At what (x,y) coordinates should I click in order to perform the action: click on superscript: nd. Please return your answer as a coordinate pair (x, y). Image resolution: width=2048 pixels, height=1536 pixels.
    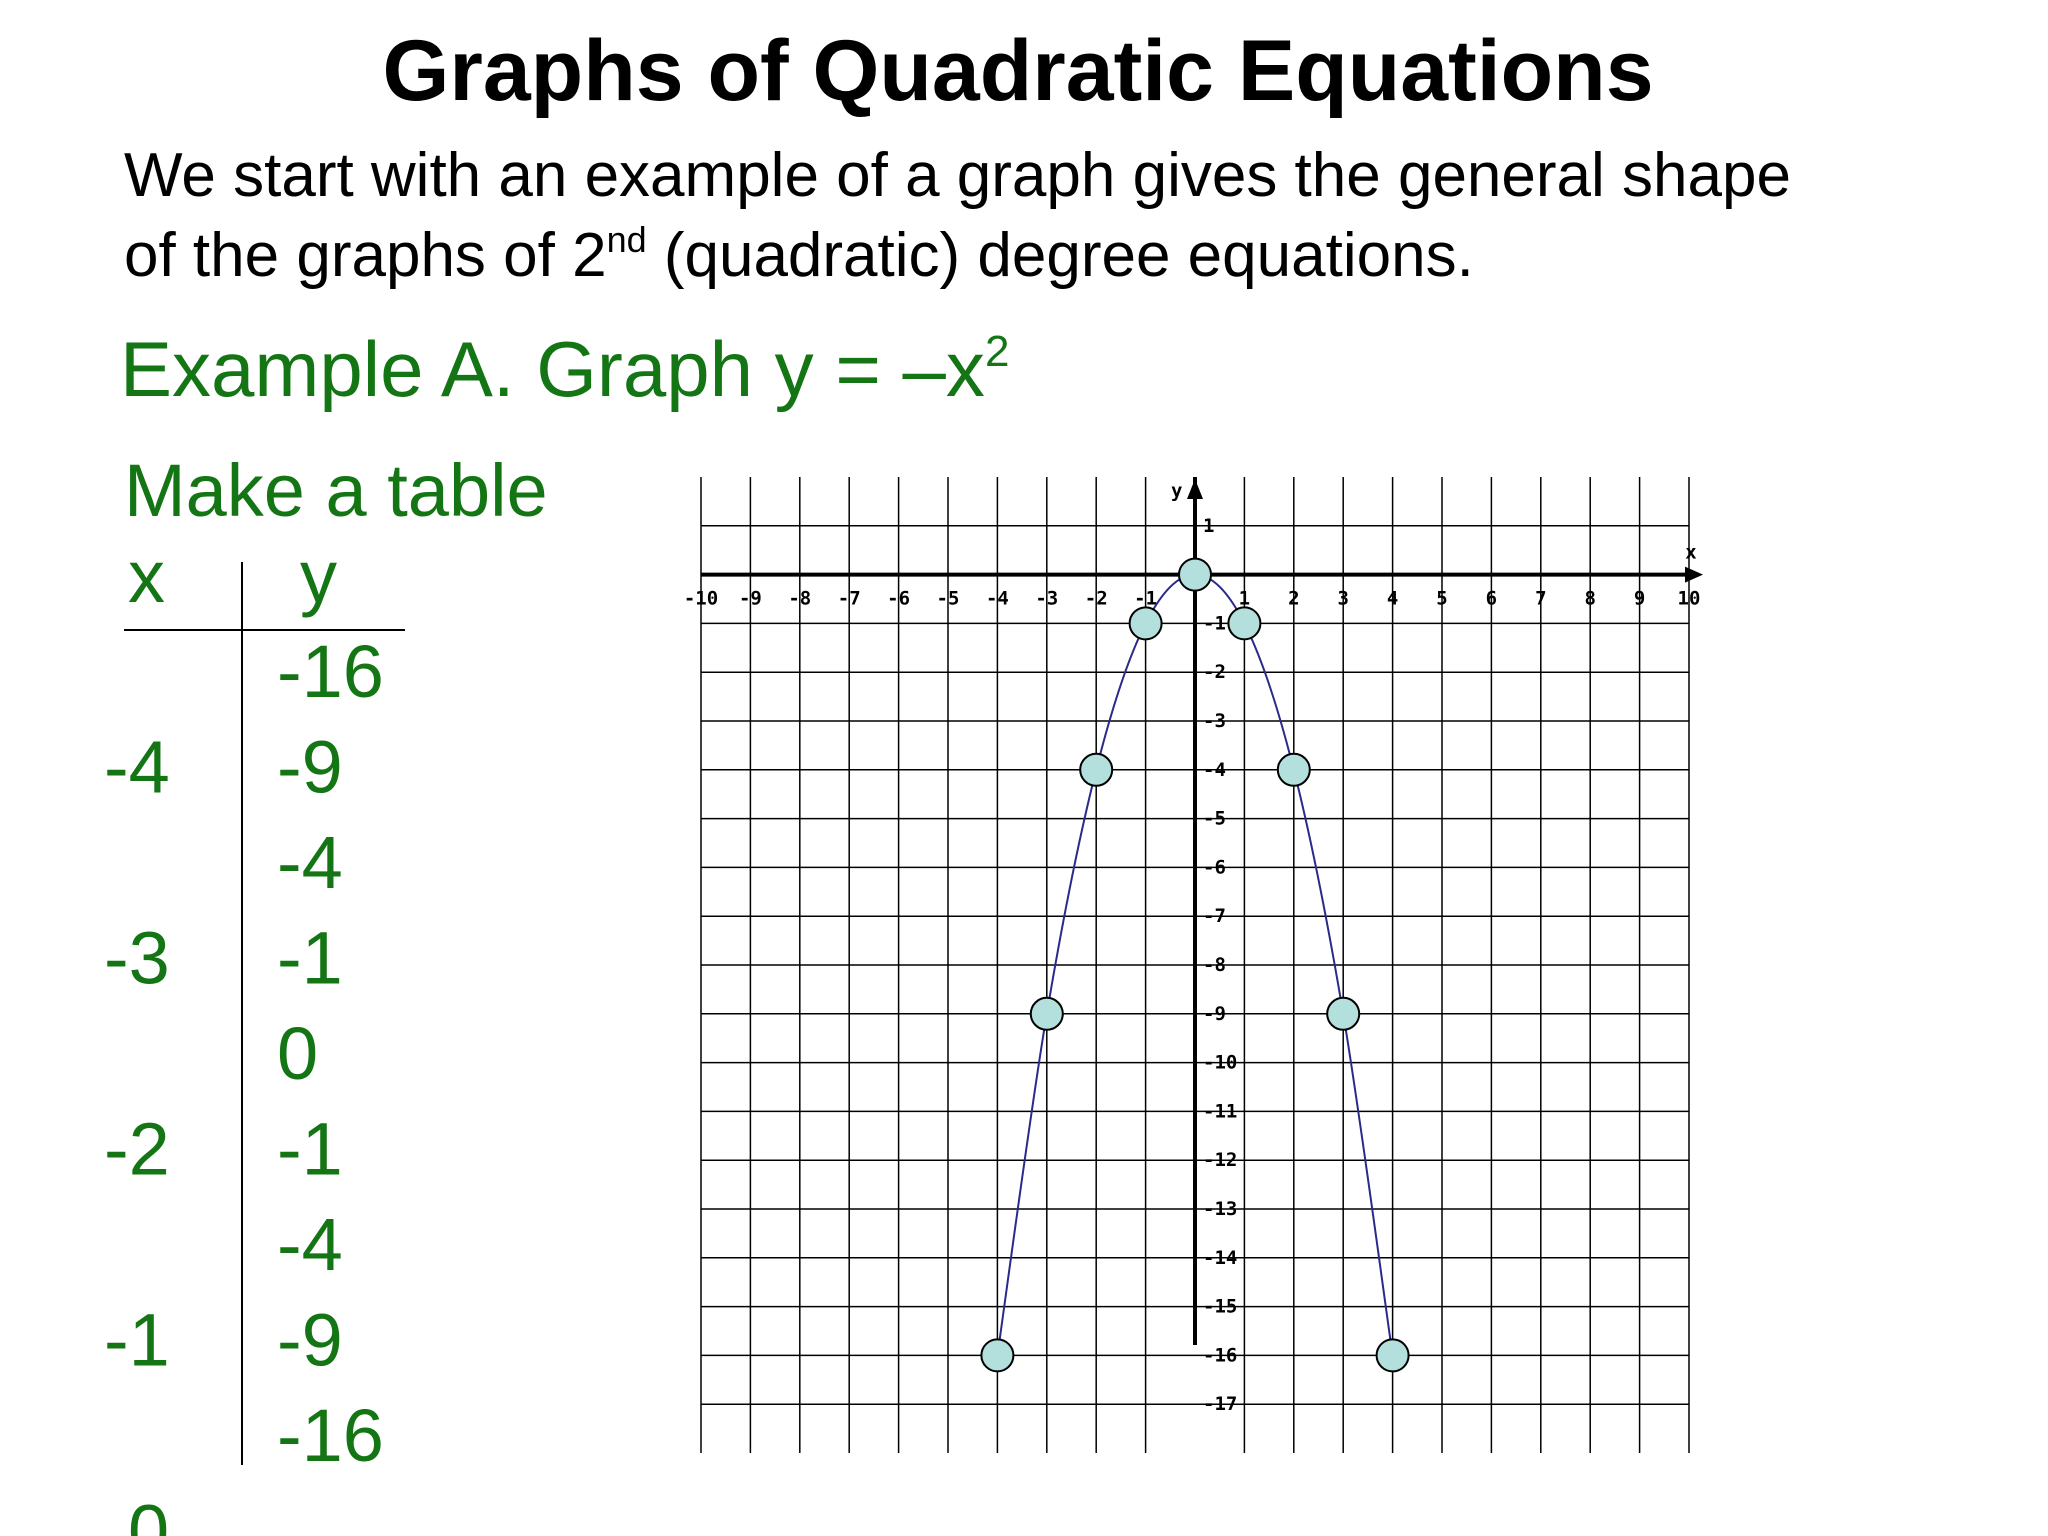
    Looking at the image, I should click on (627, 239).